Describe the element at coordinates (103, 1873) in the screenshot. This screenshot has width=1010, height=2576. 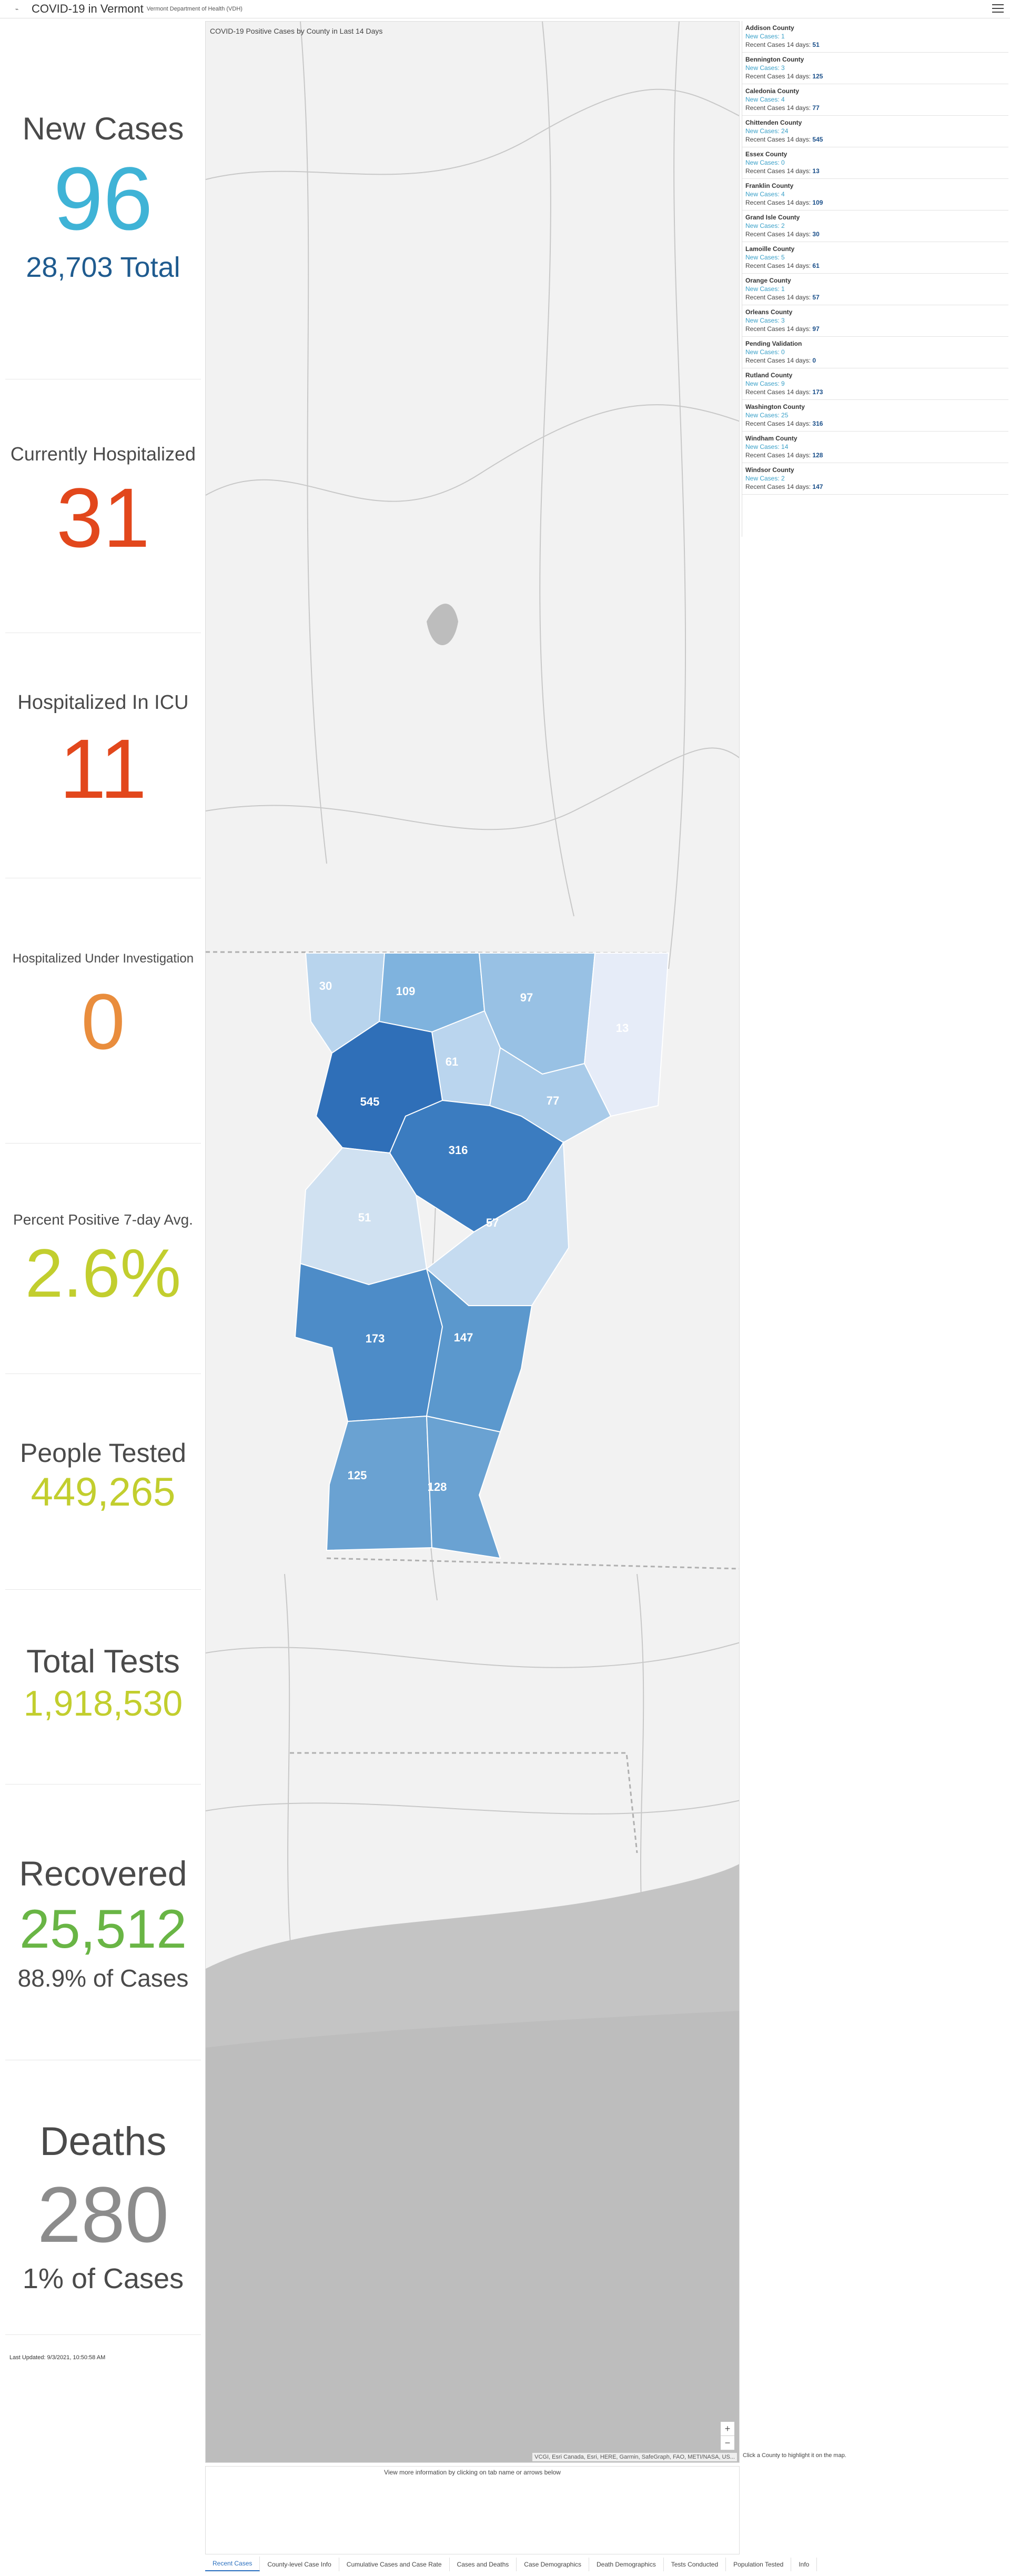
I see `recovered-label: Recovered` at that location.